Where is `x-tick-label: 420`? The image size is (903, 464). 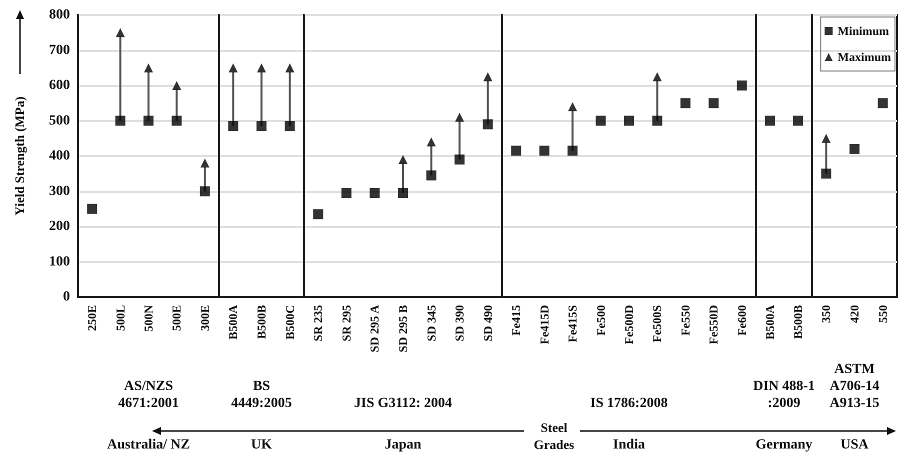
x-tick-label: 420 is located at coordinates (855, 314).